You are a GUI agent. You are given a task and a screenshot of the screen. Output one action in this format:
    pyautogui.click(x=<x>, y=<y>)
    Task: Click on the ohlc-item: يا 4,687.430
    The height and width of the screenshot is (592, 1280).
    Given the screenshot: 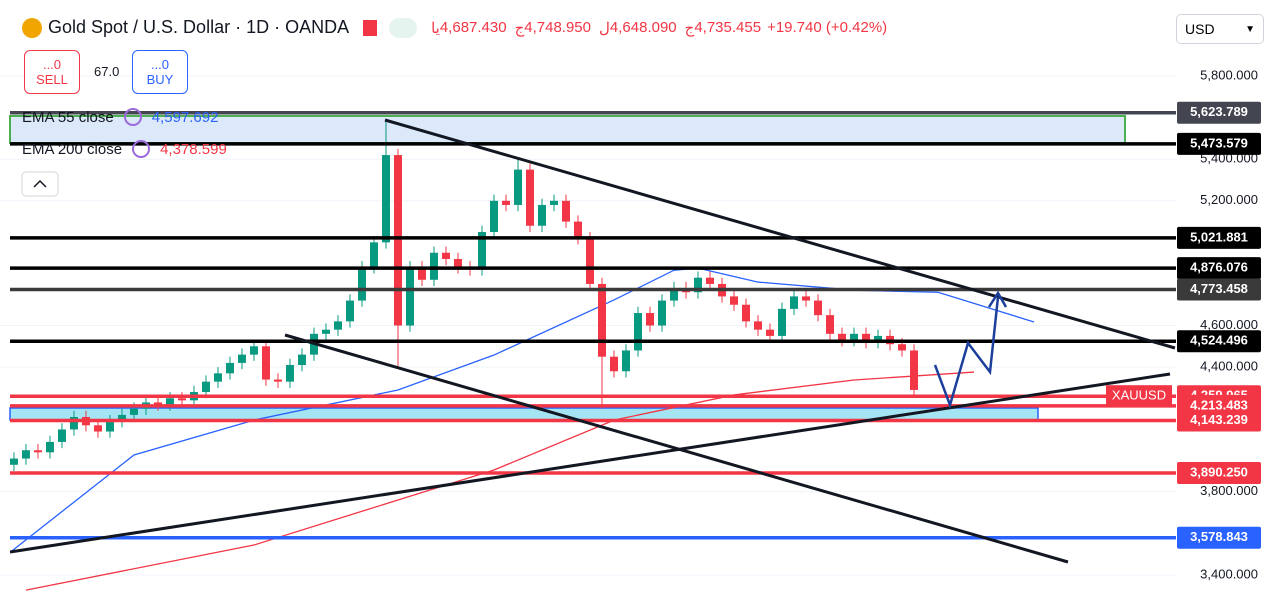 What is the action you would take?
    pyautogui.click(x=468, y=28)
    